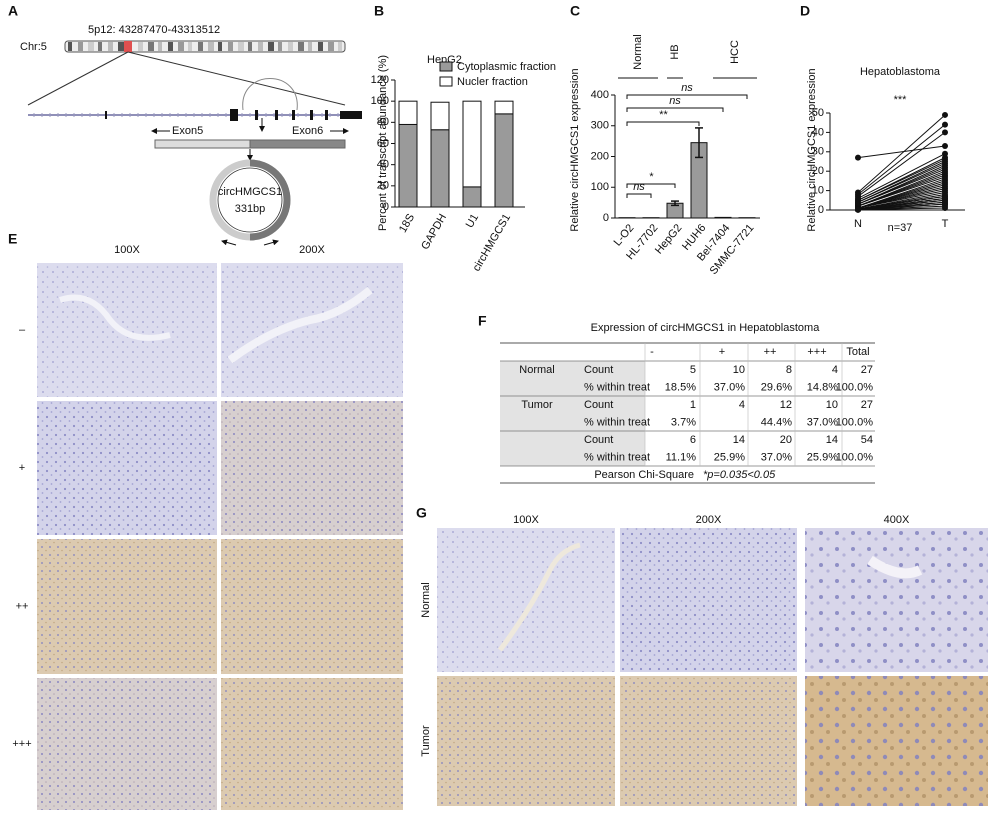 This screenshot has width=1004, height=815. Describe the element at coordinates (663, 115) in the screenshot. I see `significance-label: **` at that location.